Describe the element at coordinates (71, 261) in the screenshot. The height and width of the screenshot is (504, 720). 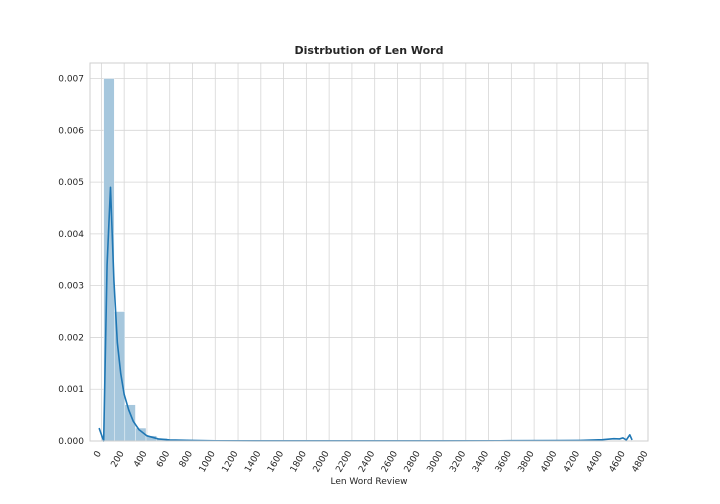
I see `y-tick-labels: 0.000 0.001 0.002 0.003 0.004 0.005 0.006 0.007` at that location.